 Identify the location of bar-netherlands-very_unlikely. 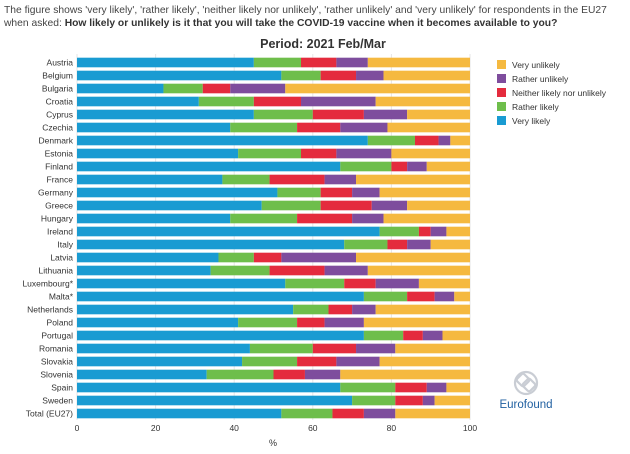
(422, 309).